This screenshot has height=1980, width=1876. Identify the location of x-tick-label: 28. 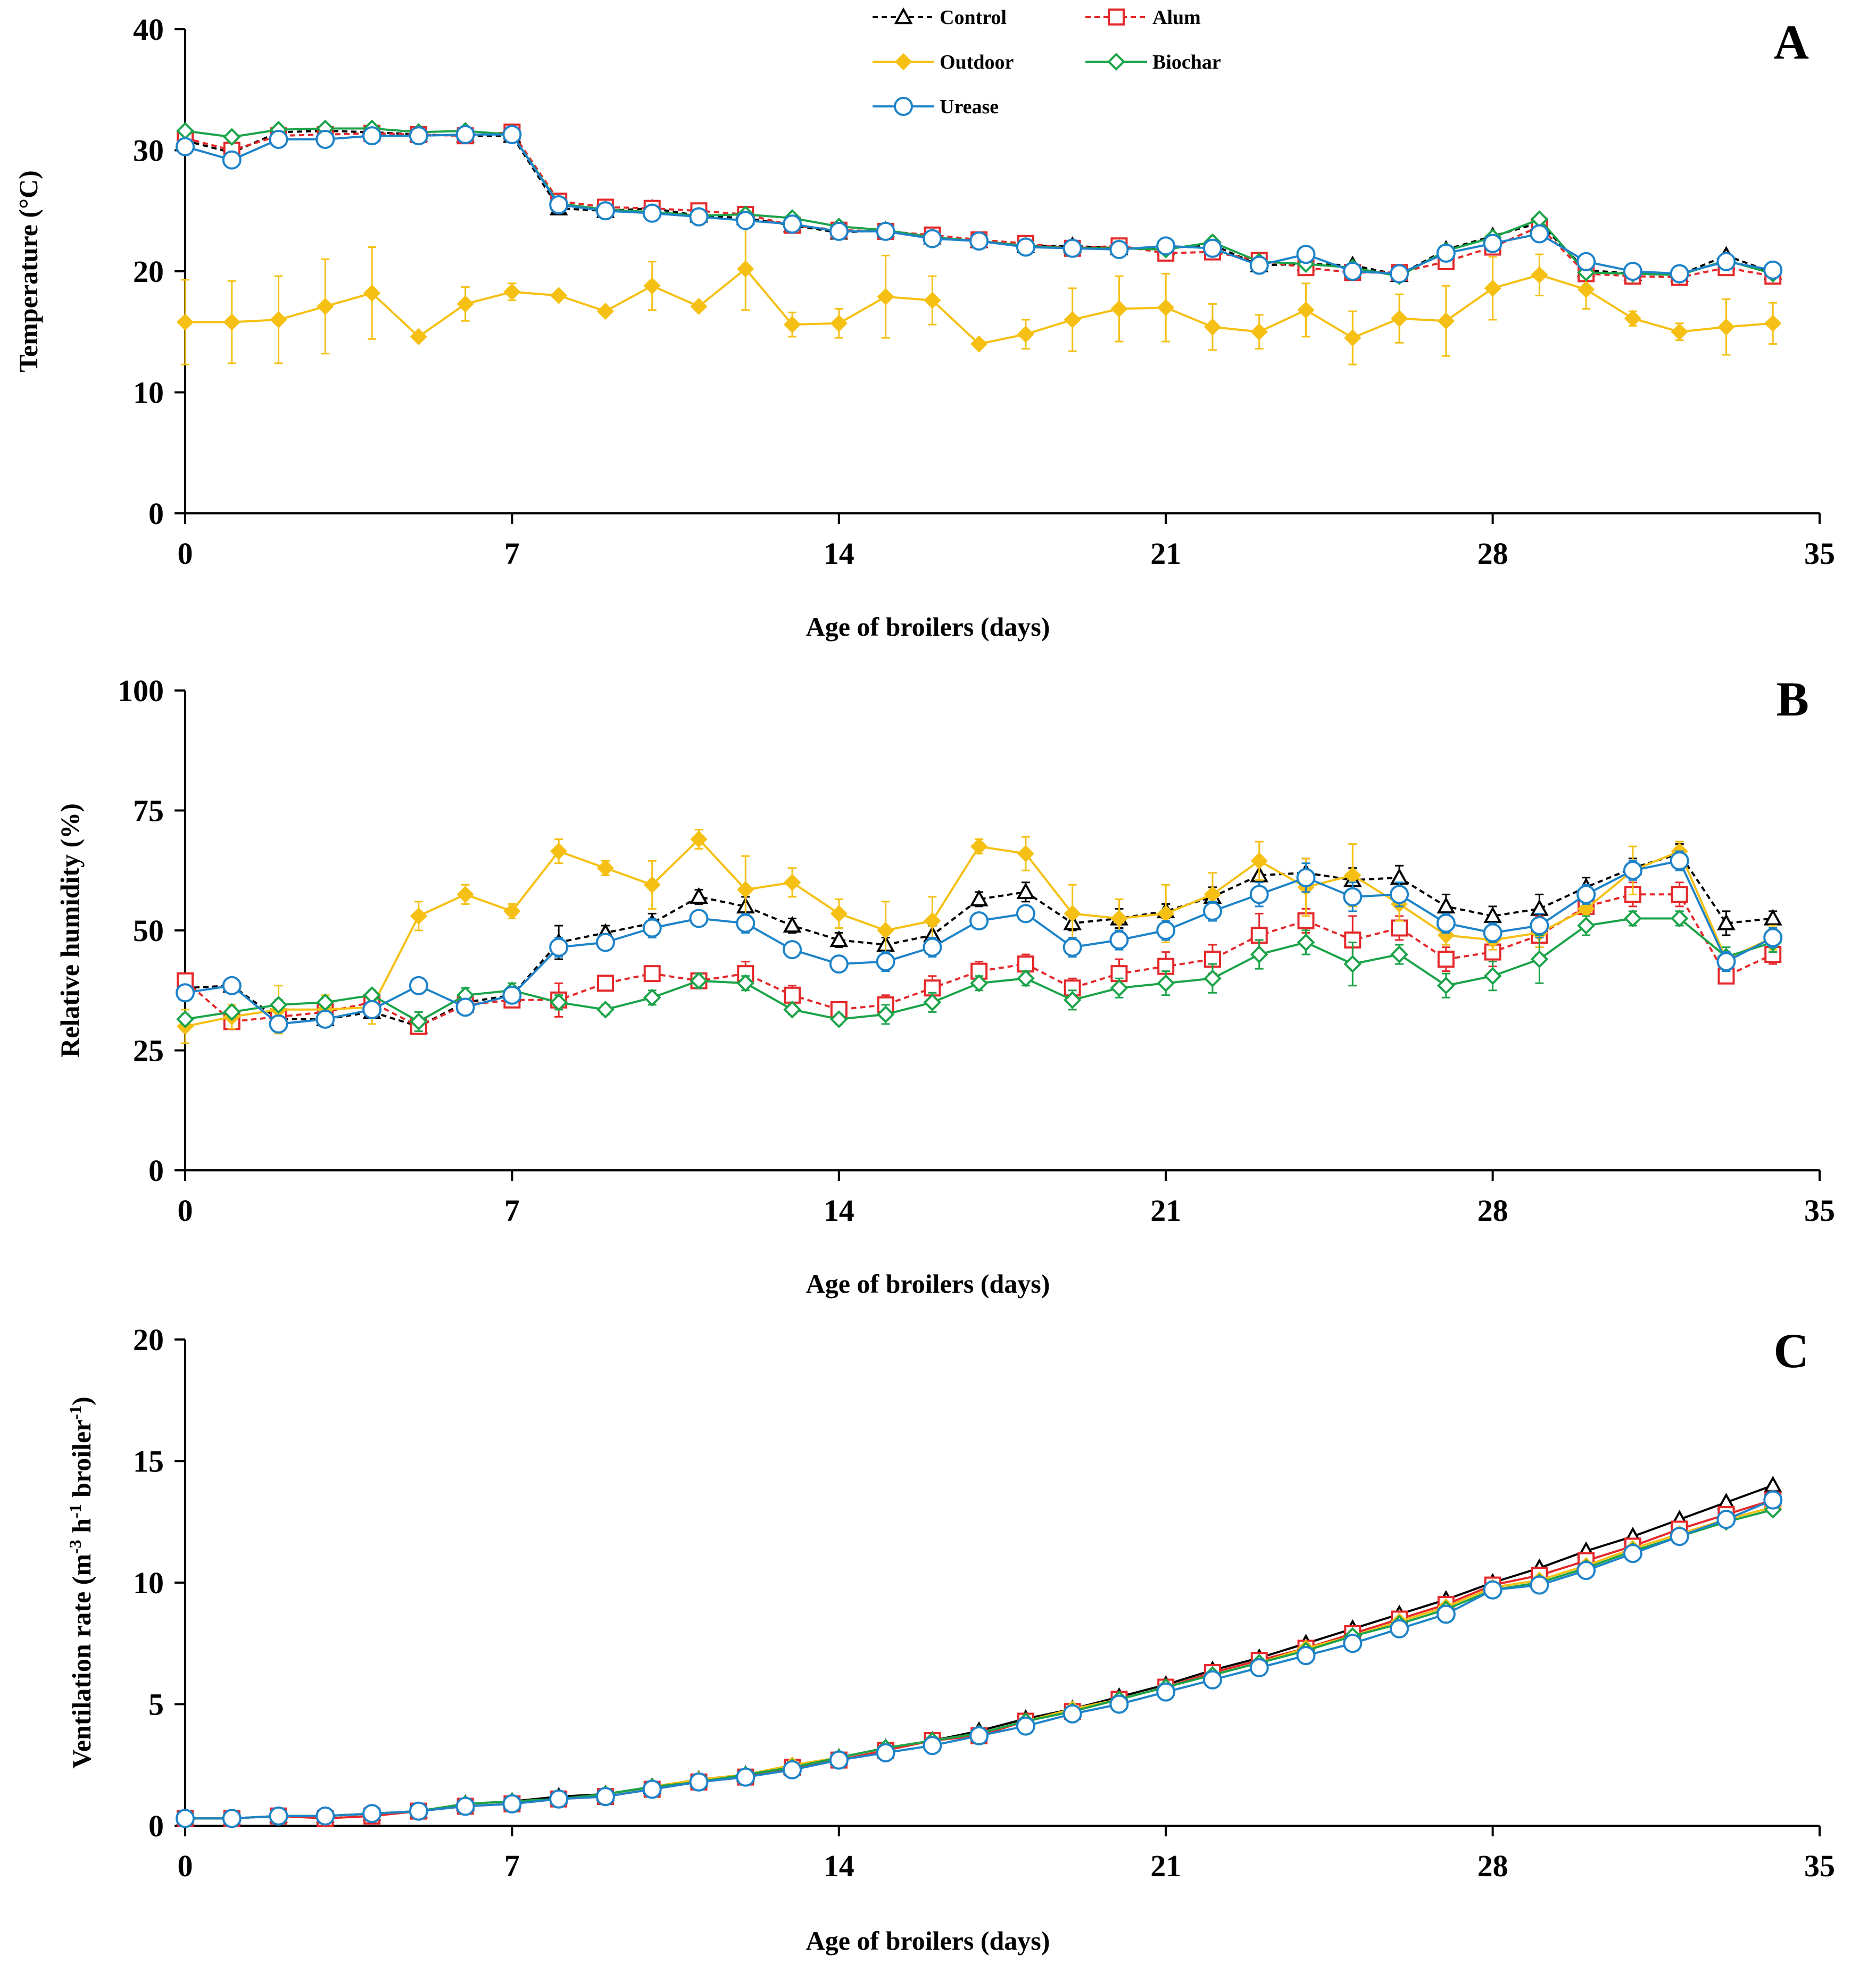
(1492, 1866).